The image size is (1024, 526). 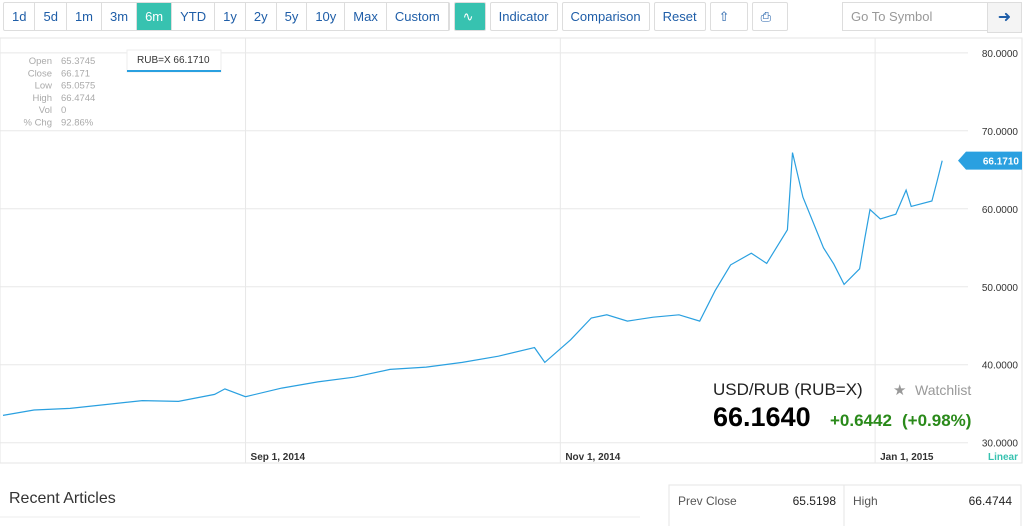 I want to click on ohlc-label: Vol, so click(x=45, y=110).